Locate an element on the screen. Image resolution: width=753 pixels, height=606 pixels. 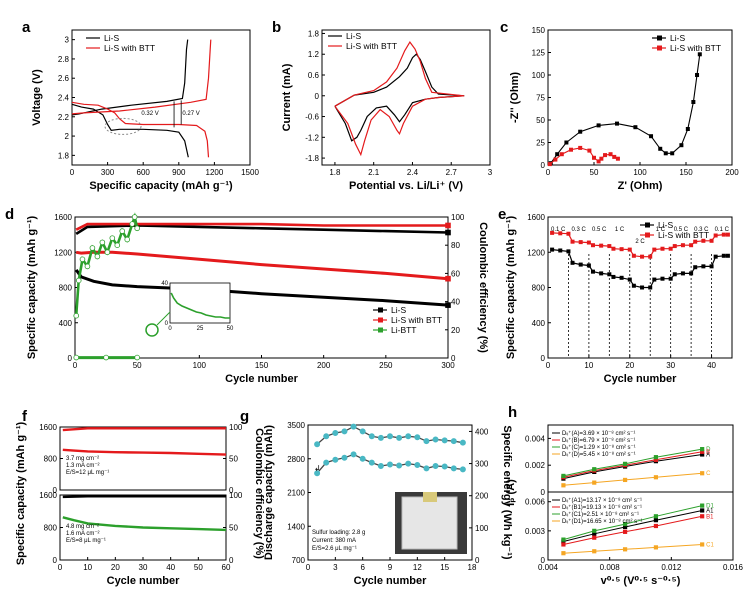
panel-f-bottom-ytick-label: 1600 is located at coordinates (48, 495).